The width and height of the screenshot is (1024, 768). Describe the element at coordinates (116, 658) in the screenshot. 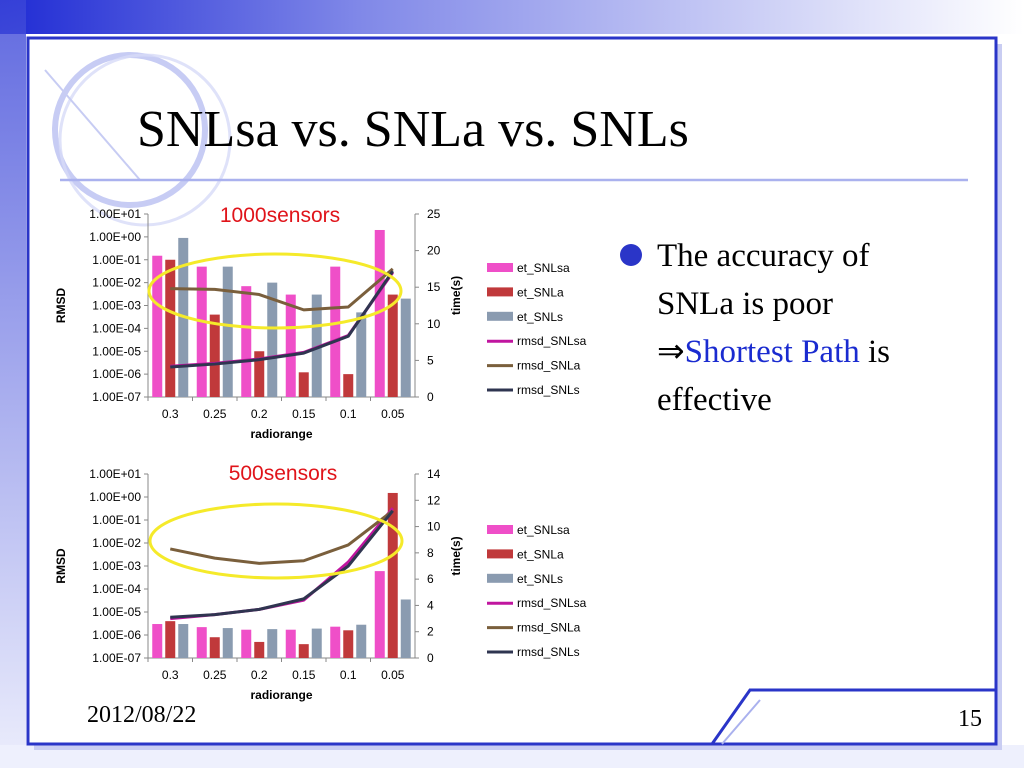

I see `y-tick-label: 1.00E-07` at that location.